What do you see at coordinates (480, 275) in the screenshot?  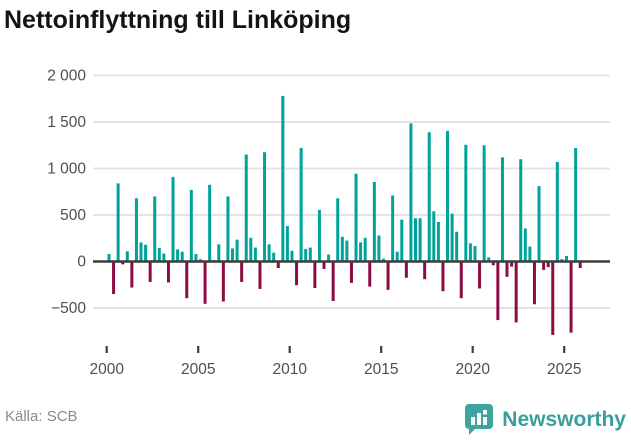 I see `bar-2020Q2` at bounding box center [480, 275].